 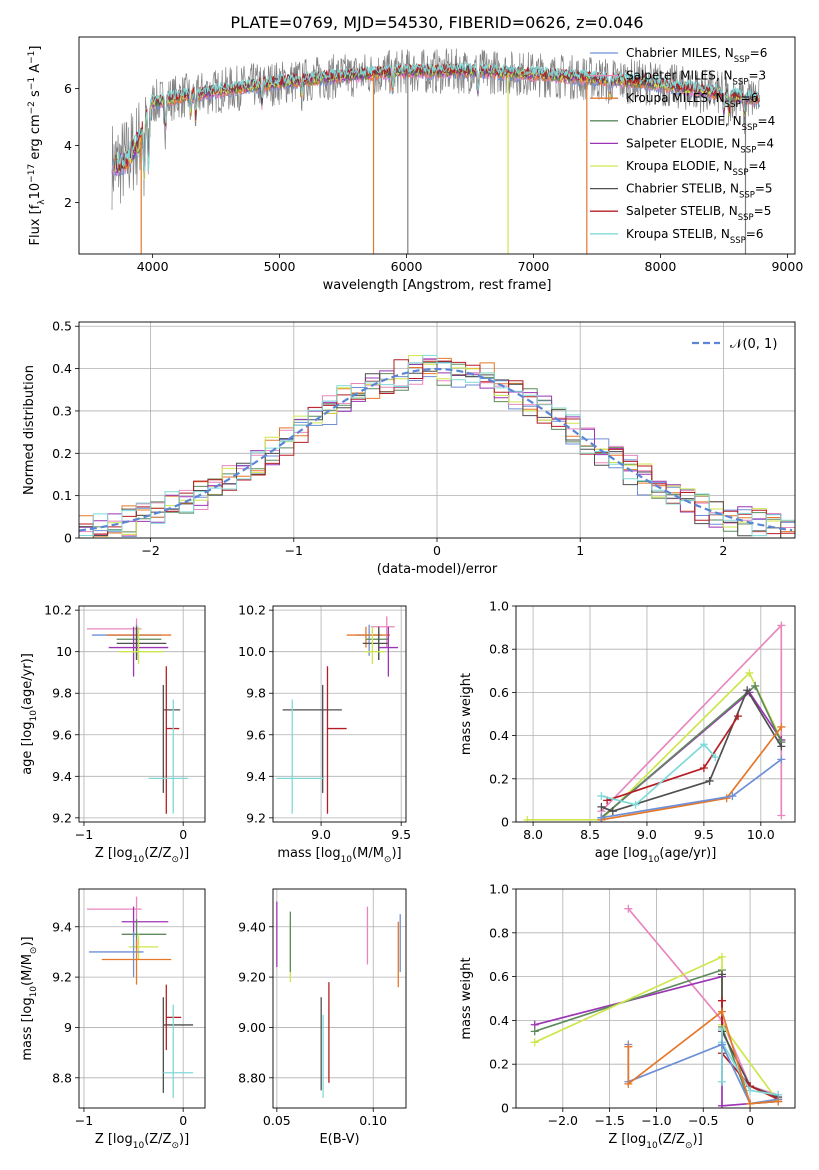 I want to click on legend-entry: Kroupa ELODIE, NSSP=4, so click(x=696, y=168).